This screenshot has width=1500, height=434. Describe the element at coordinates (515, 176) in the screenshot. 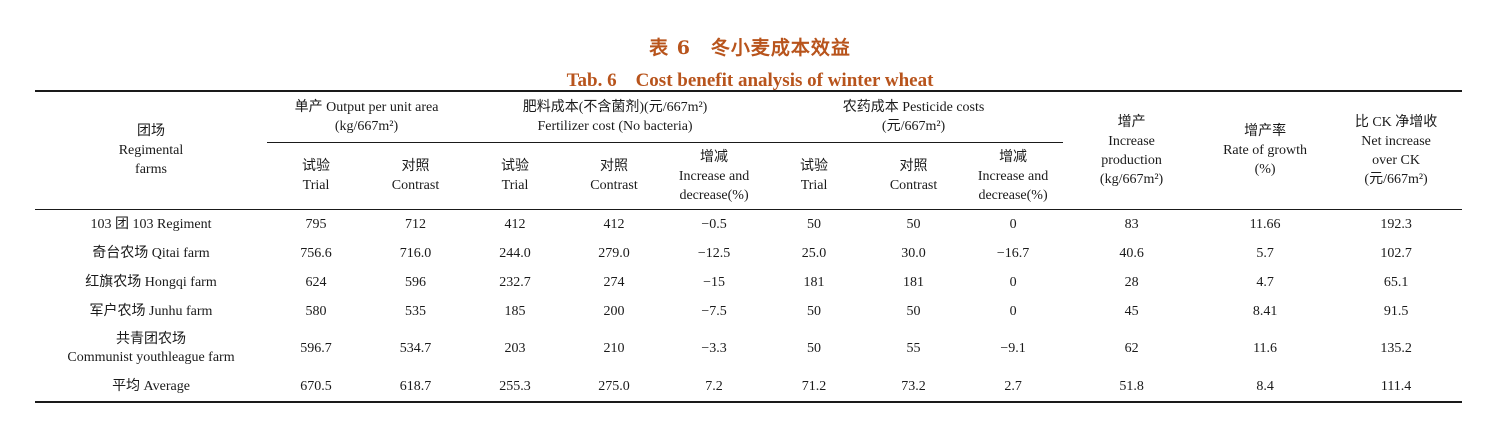

I see `header-fert-trial: 试验 Trial` at that location.